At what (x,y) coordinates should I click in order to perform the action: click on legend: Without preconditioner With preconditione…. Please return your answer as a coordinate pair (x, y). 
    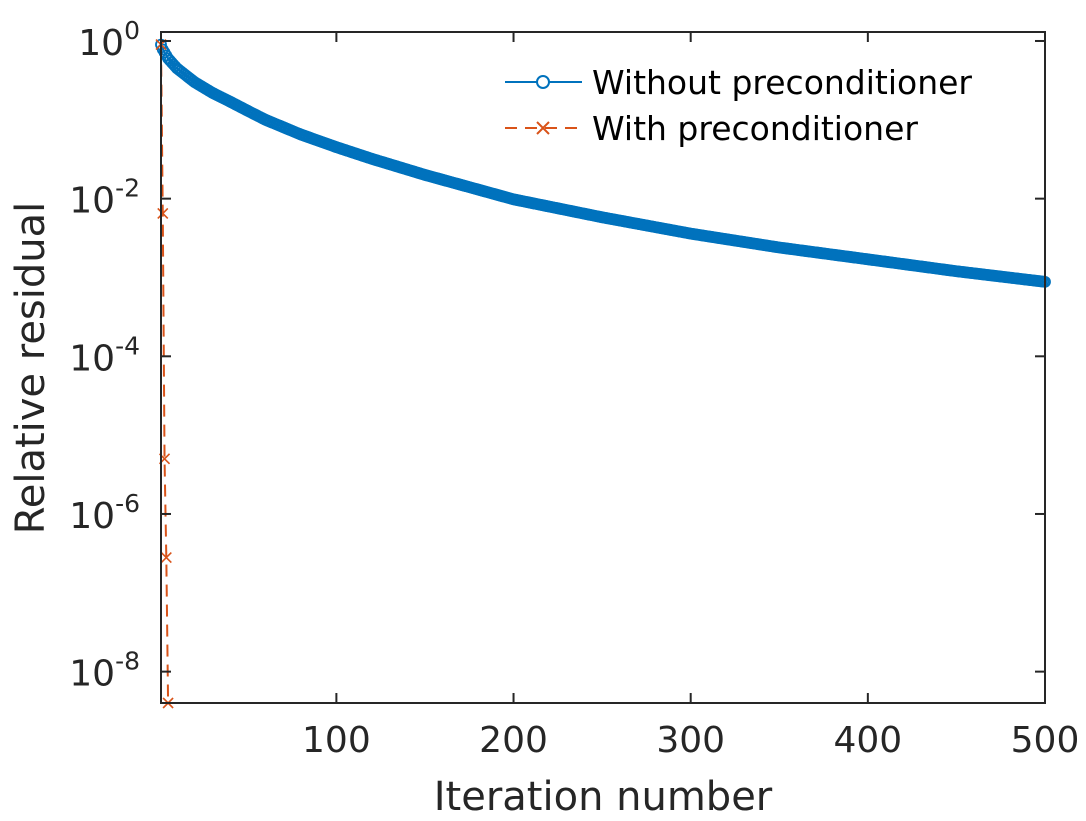
    Looking at the image, I should click on (738, 105).